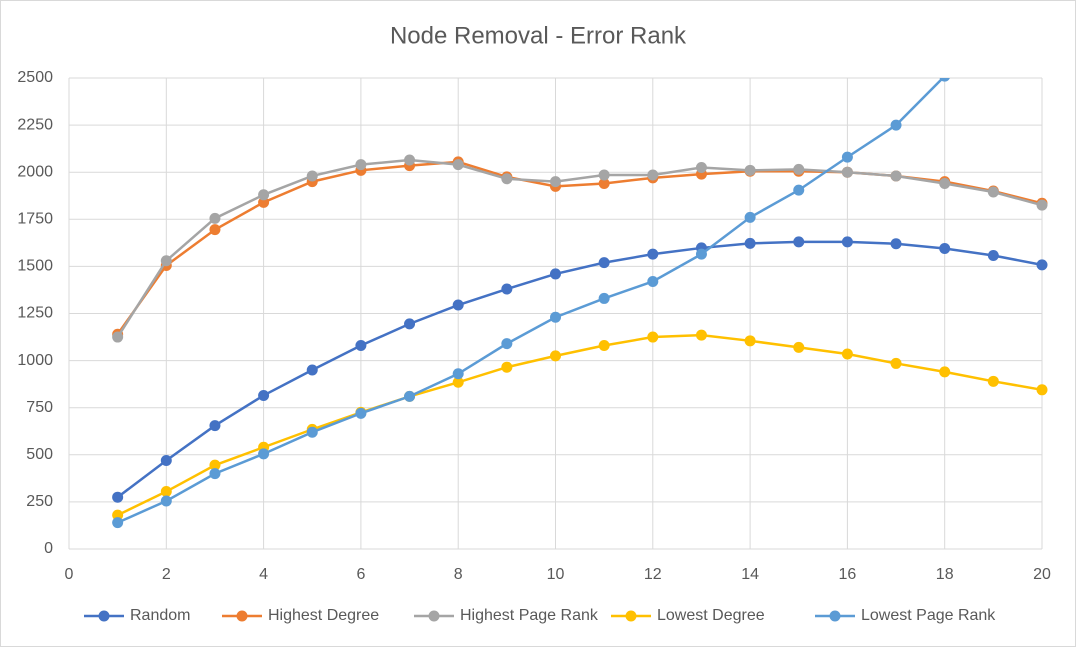 Image resolution: width=1076 pixels, height=647 pixels. I want to click on y-tick-label: 1750, so click(35, 219).